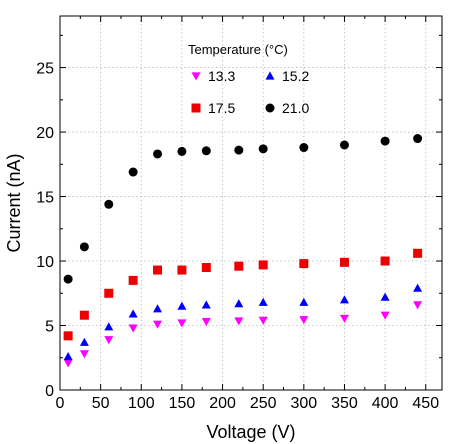 The width and height of the screenshot is (458, 444). I want to click on legend-entry-17.5: 17.5, so click(213, 108).